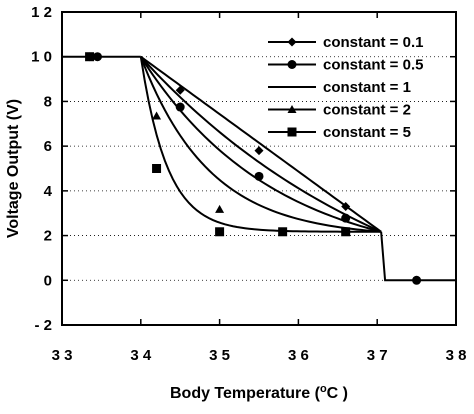  Describe the element at coordinates (245, 393) in the screenshot. I see `x-axis-label-main: Body Temperature (` at that location.